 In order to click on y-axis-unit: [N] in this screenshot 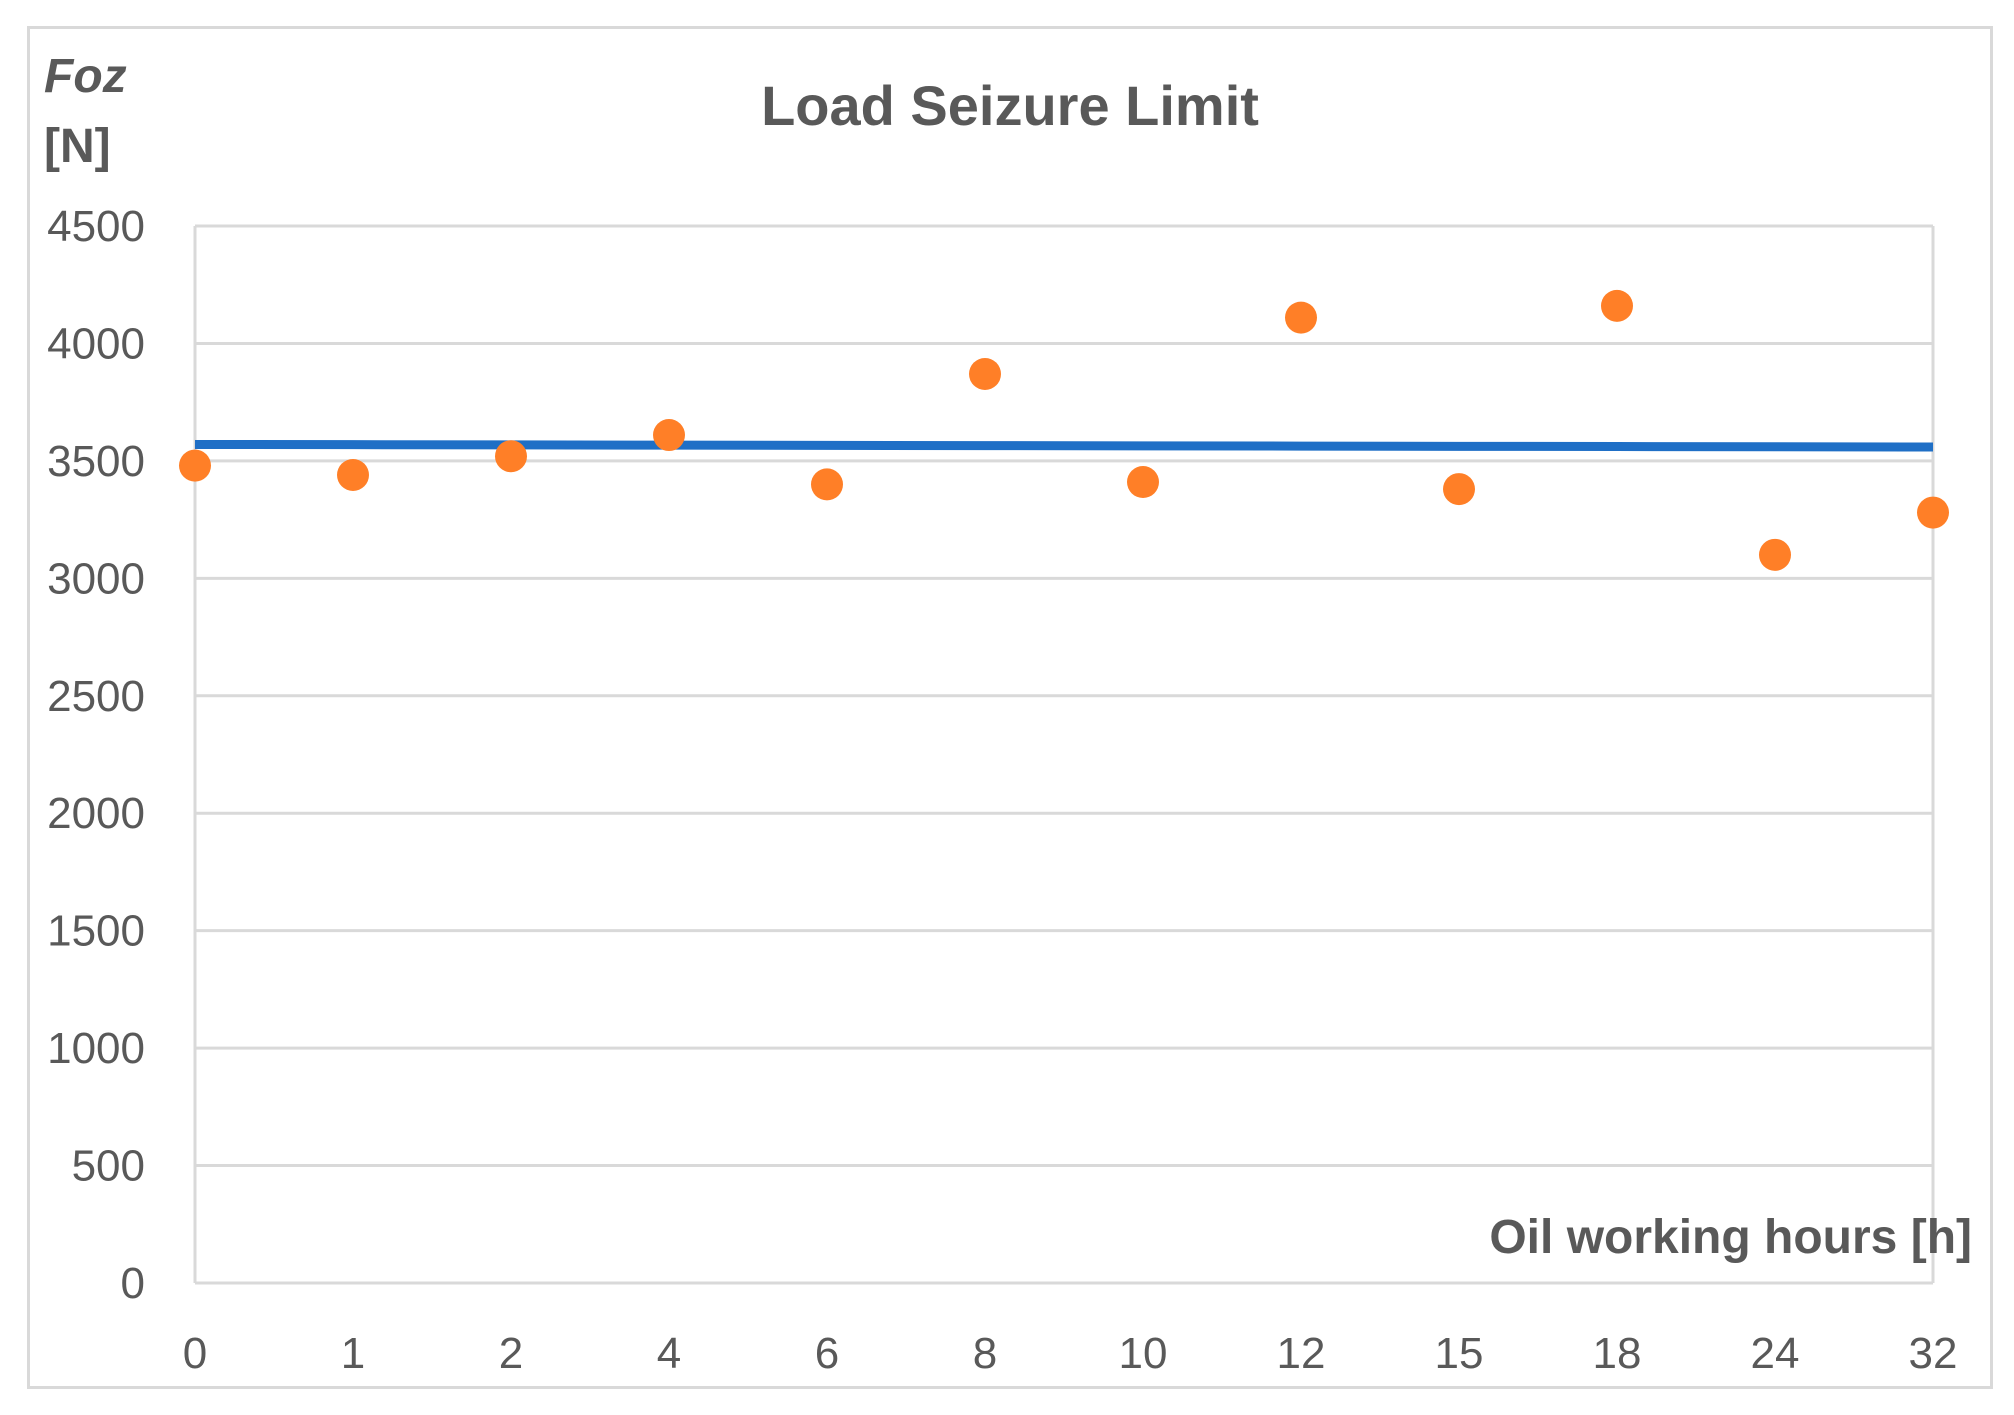, I will do `click(77, 146)`.